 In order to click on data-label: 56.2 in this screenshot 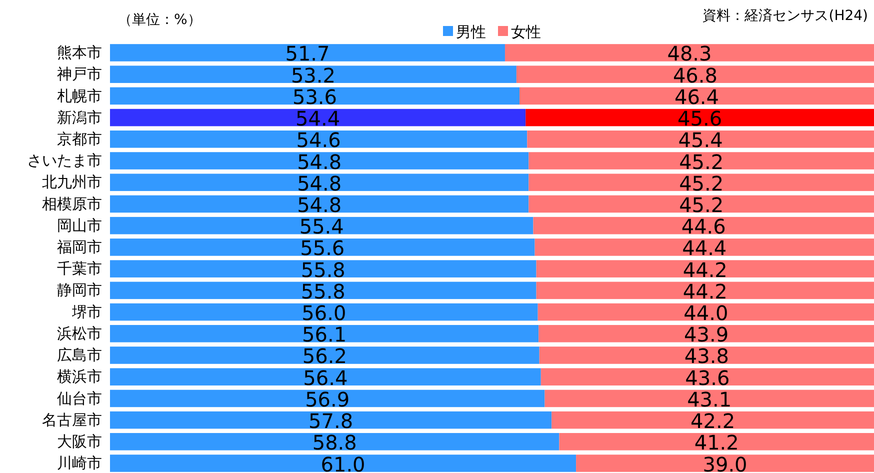, I will do `click(324, 356)`.